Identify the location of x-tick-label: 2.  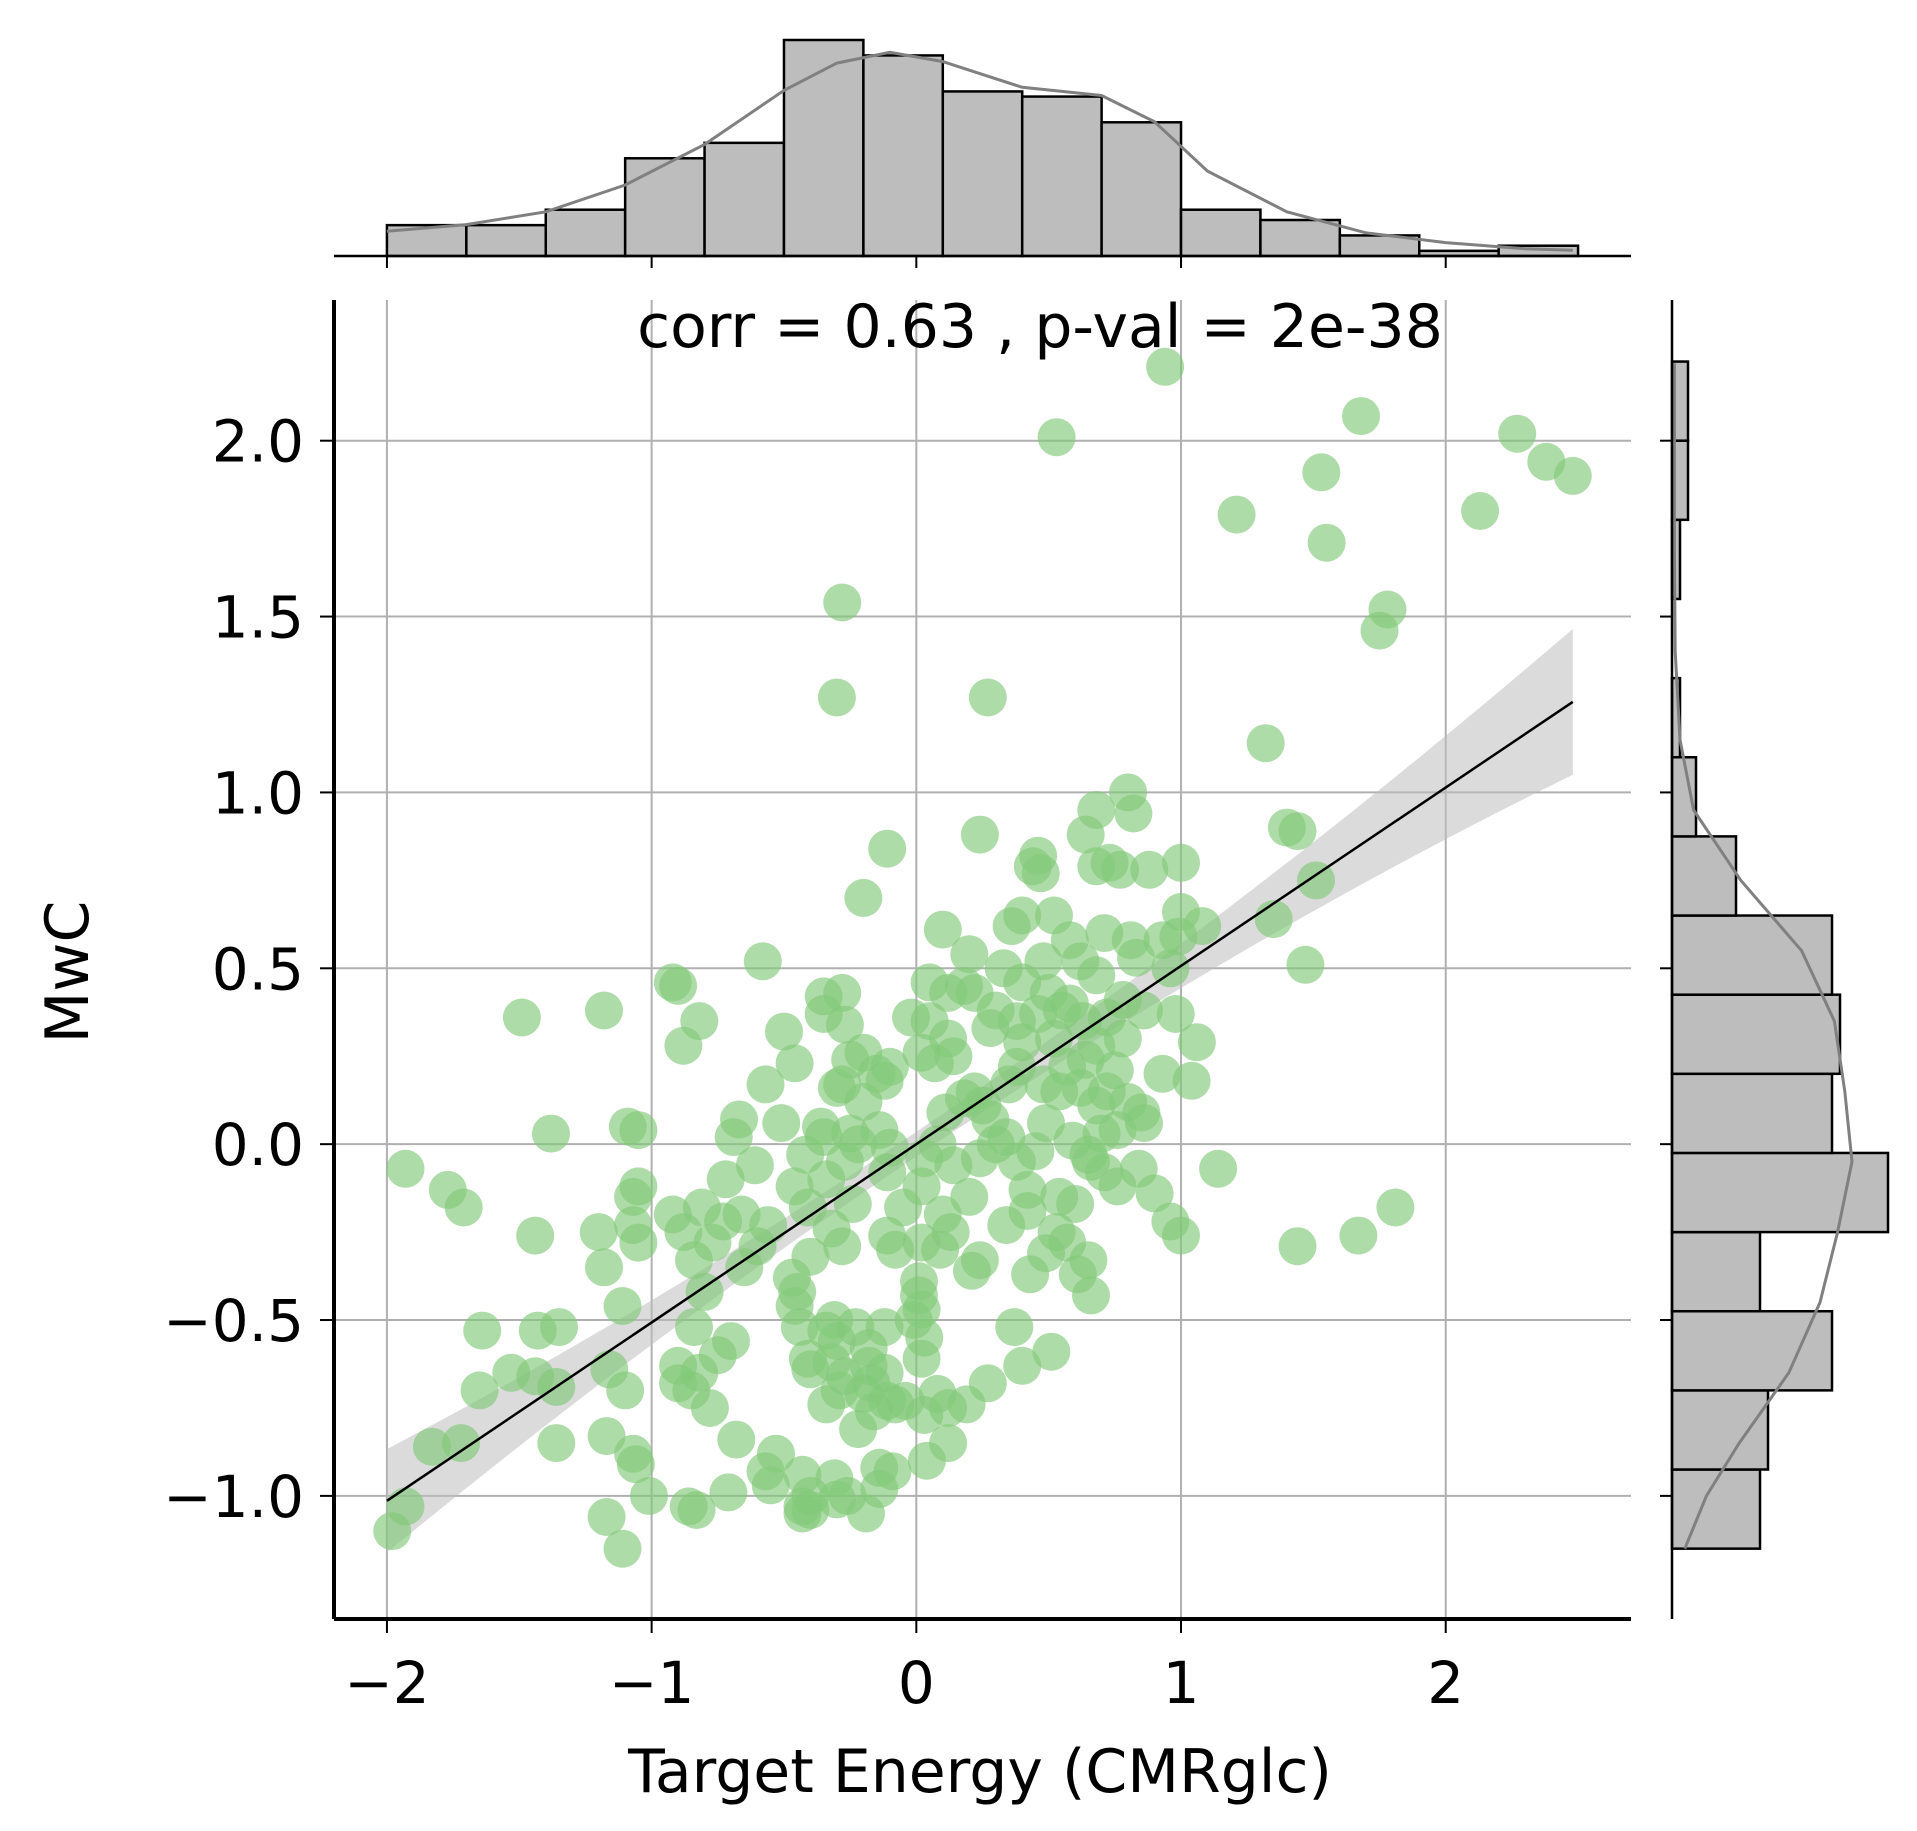
(1445, 1683).